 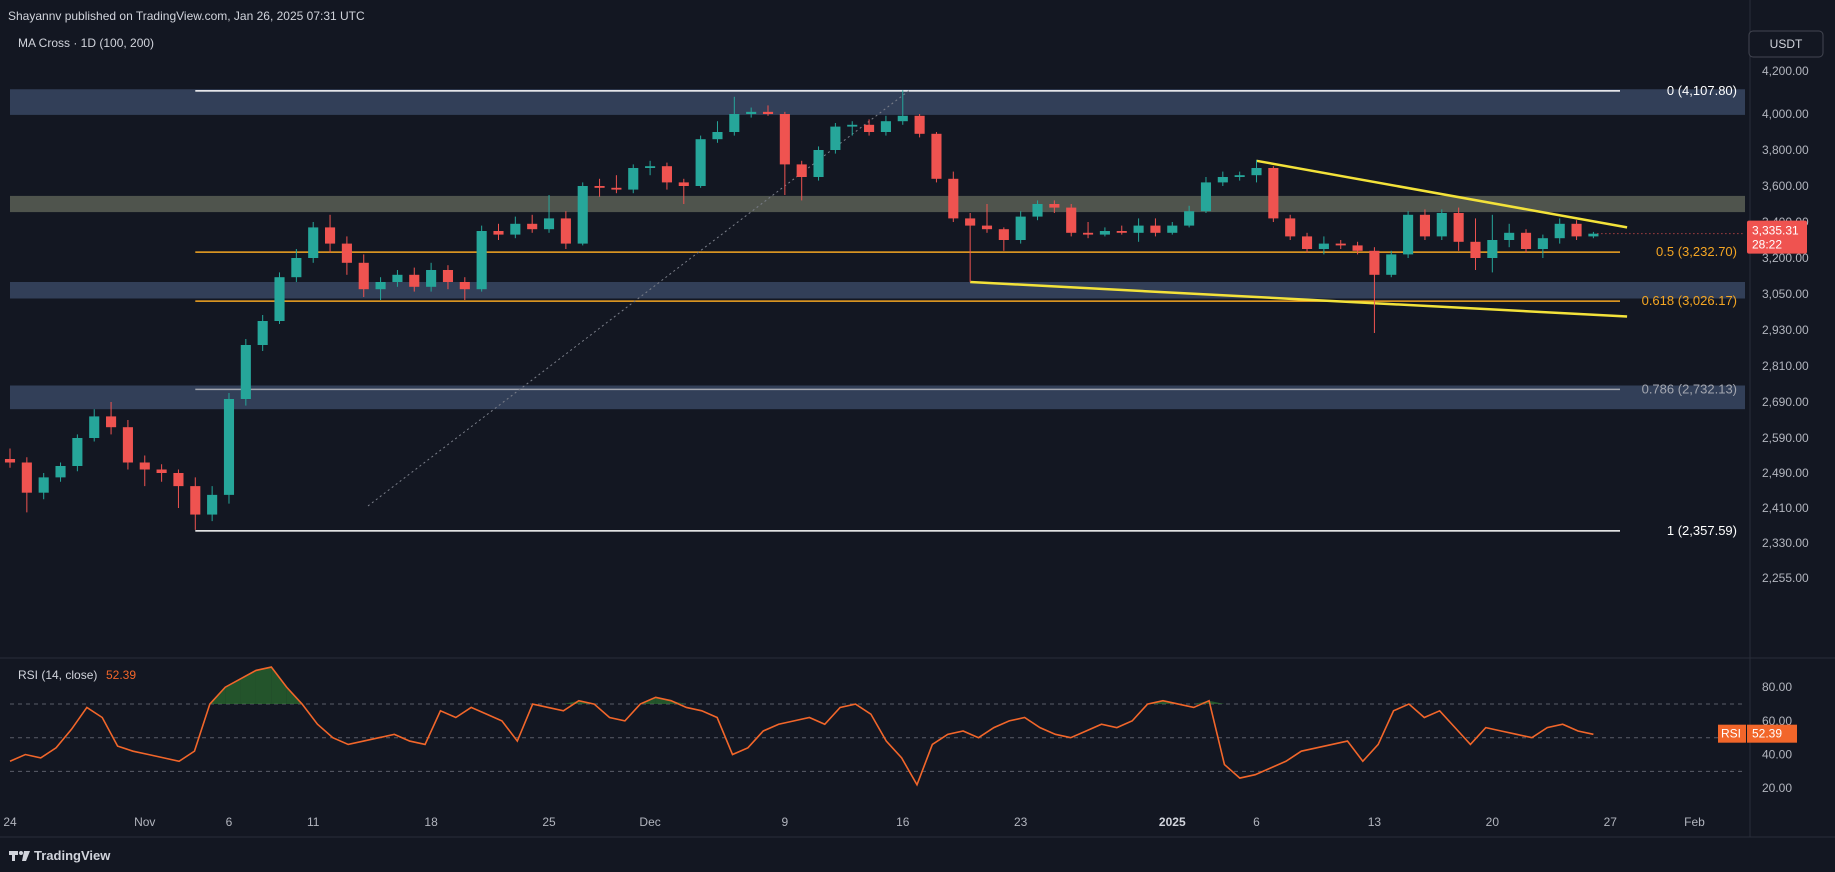 I want to click on date-tick-label: 16, so click(x=903, y=822).